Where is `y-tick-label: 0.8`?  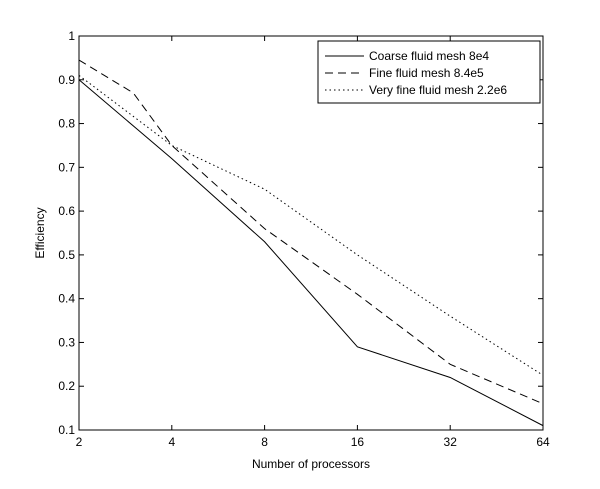
y-tick-label: 0.8 is located at coordinates (66, 124).